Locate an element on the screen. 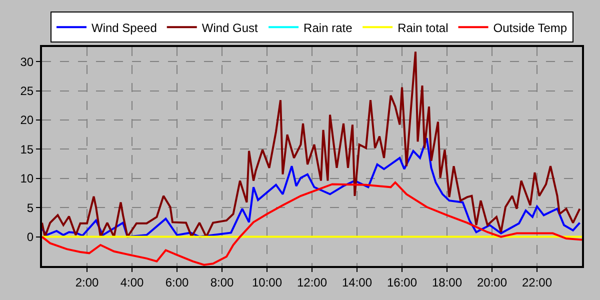  y-tick-label: 30 is located at coordinates (27, 61).